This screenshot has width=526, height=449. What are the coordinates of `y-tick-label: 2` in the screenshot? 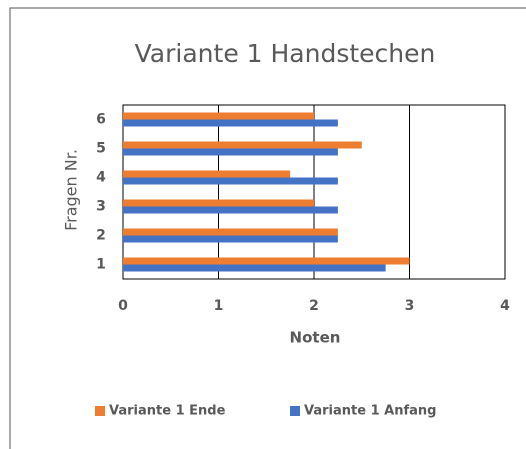 It's located at (101, 236).